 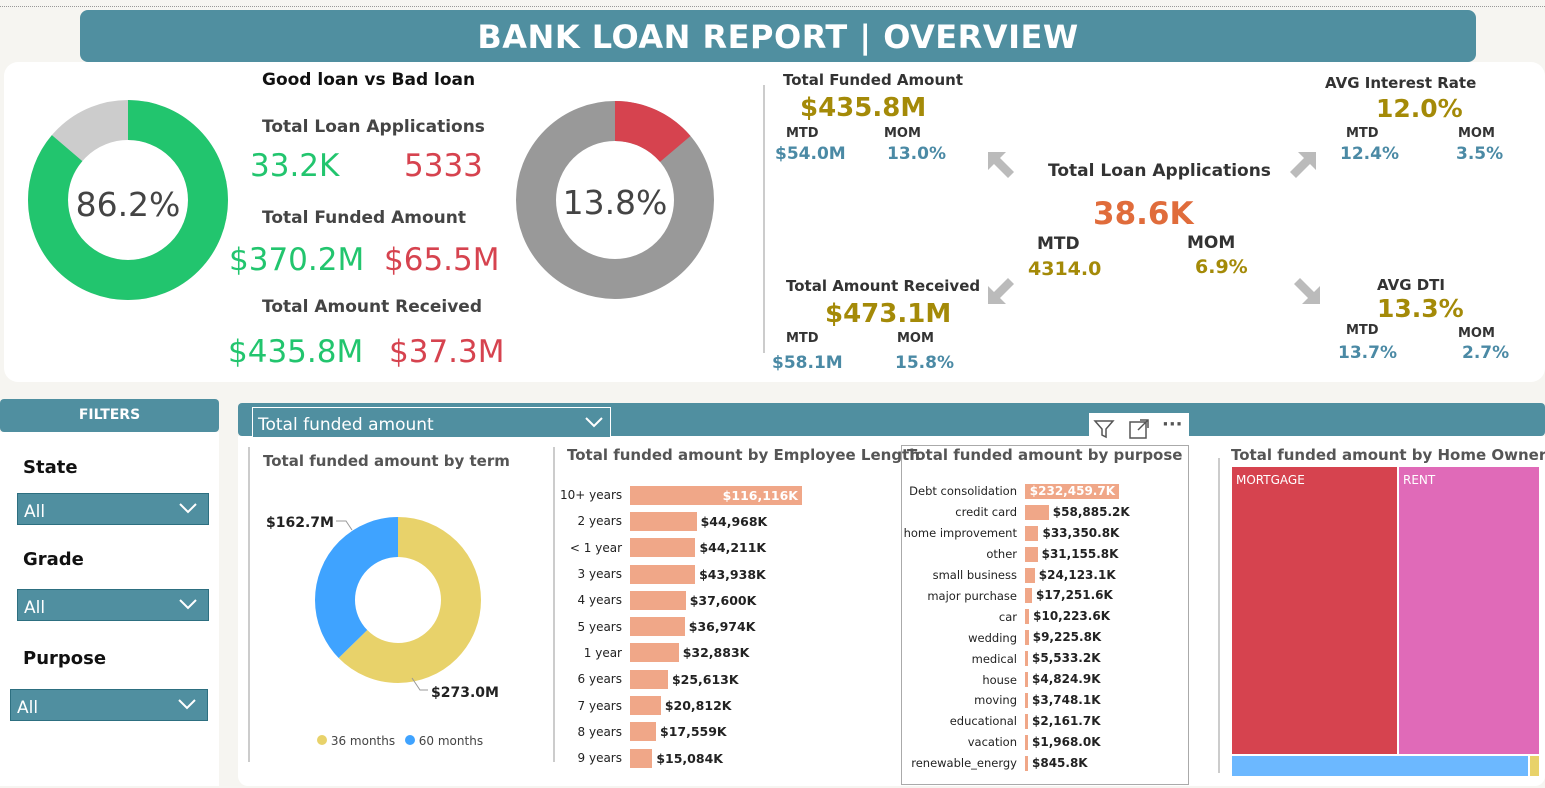 What do you see at coordinates (602, 652) in the screenshot?
I see `bar-label: 1 year` at bounding box center [602, 652].